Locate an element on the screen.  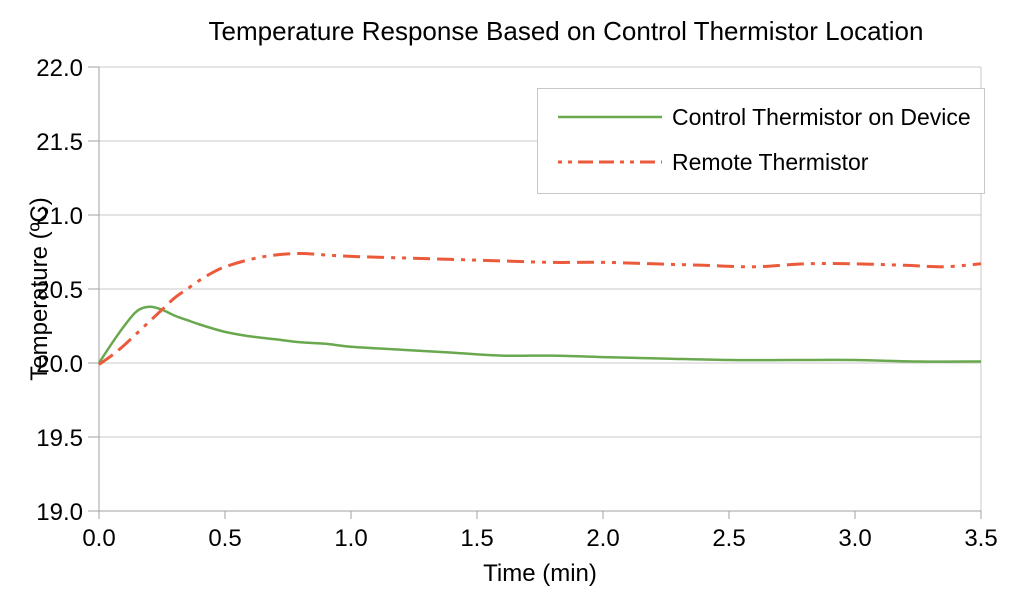
y-tick-label: 21.0 is located at coordinates (59, 216).